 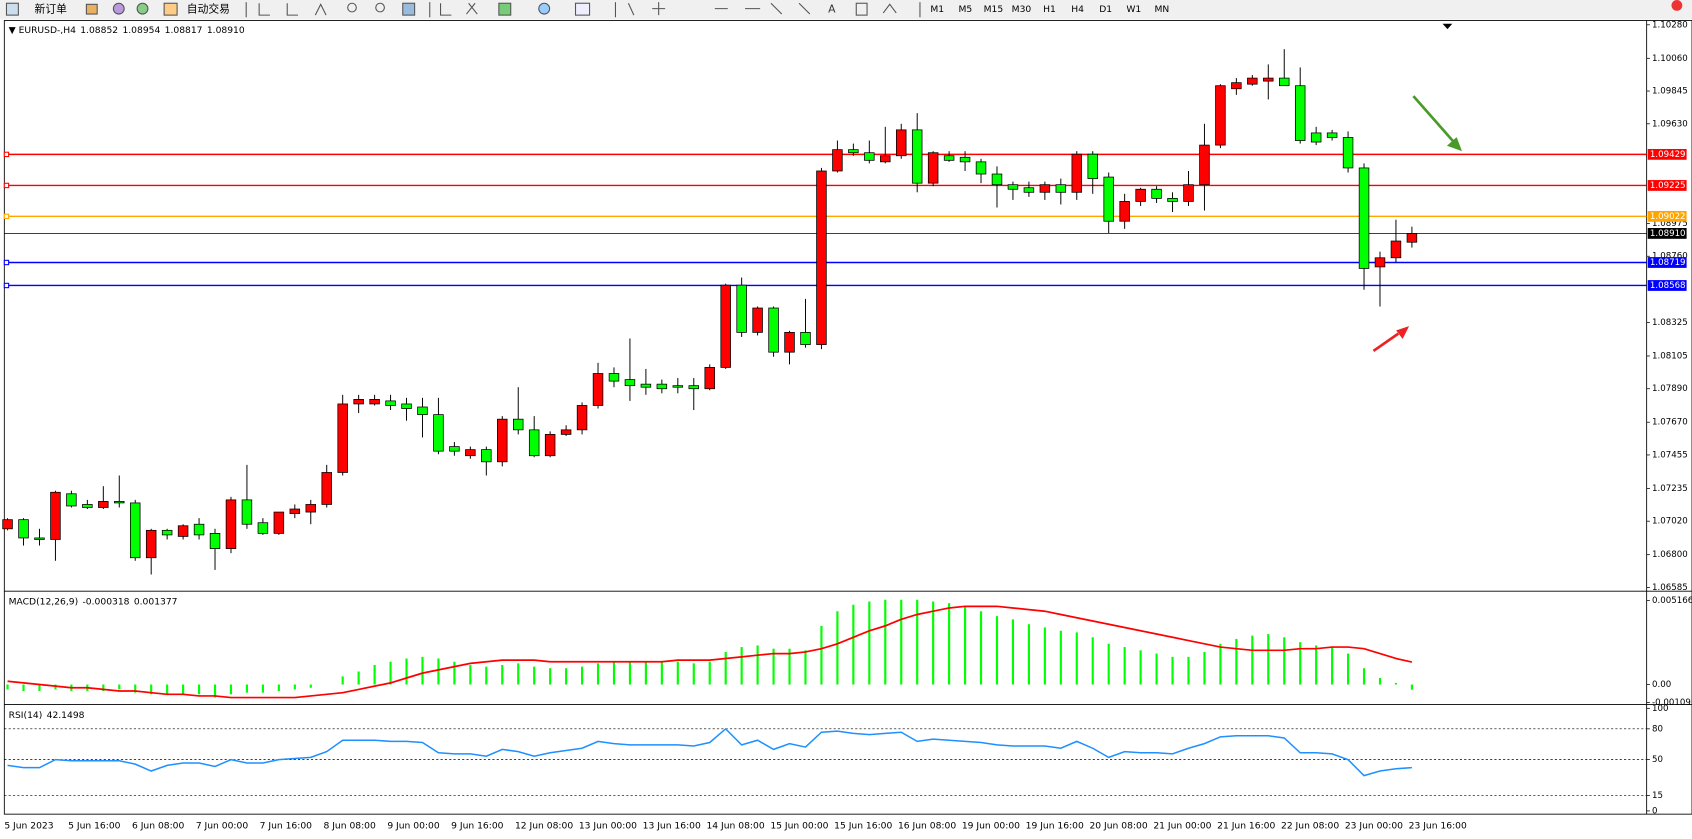 I want to click on timeframe-button: M5, so click(x=965, y=9).